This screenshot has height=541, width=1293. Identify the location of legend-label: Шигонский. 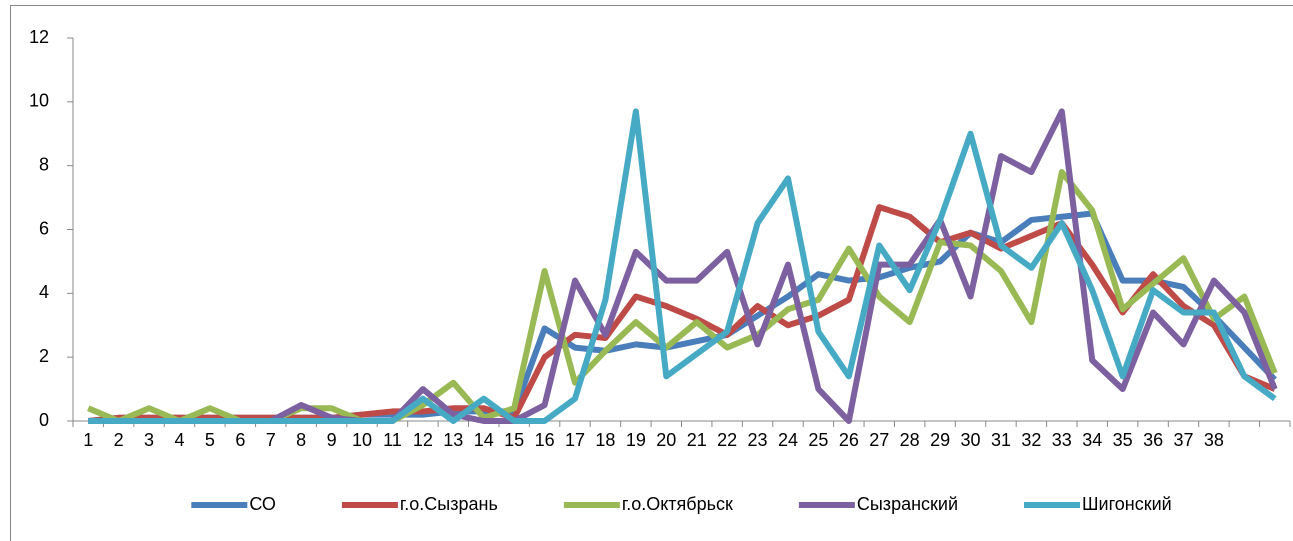
(1127, 504).